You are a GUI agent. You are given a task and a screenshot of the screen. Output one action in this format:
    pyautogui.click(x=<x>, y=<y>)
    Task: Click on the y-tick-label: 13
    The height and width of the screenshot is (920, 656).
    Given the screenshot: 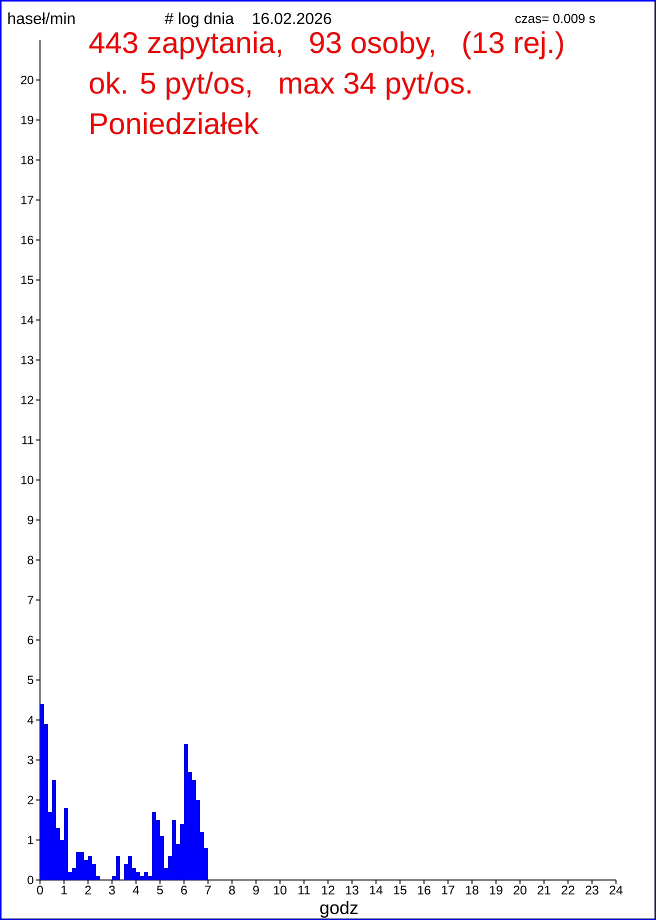 What is the action you would take?
    pyautogui.click(x=27, y=360)
    